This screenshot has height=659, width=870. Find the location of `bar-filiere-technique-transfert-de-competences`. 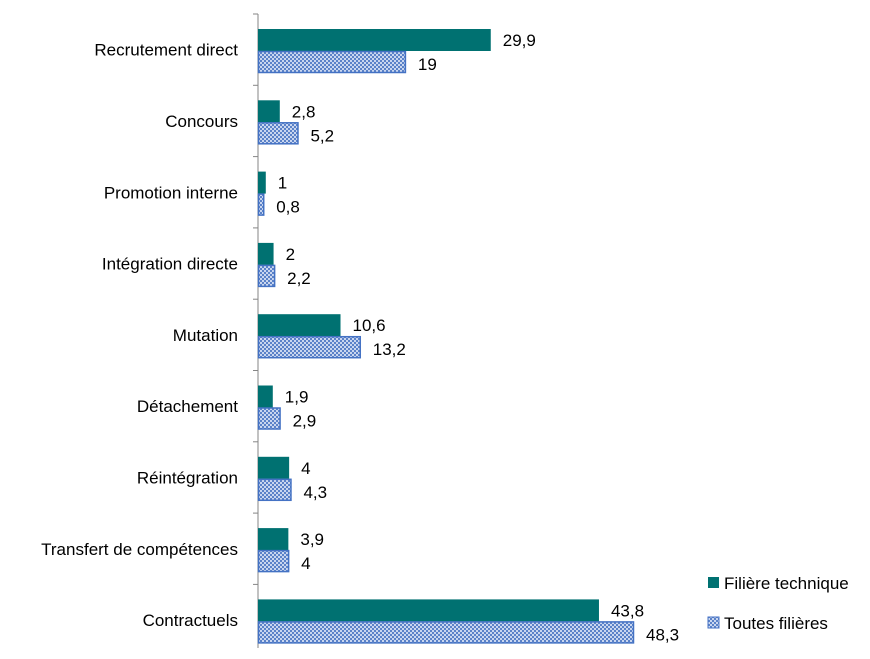

bar-filiere-technique-transfert-de-competences is located at coordinates (273, 539).